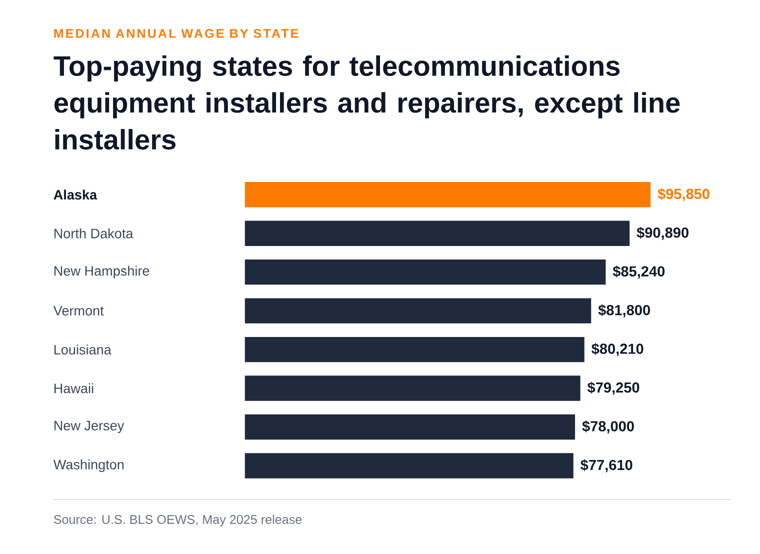 Image resolution: width=760 pixels, height=554 pixels. Describe the element at coordinates (613, 388) in the screenshot. I see `data-label: $79,250` at that location.